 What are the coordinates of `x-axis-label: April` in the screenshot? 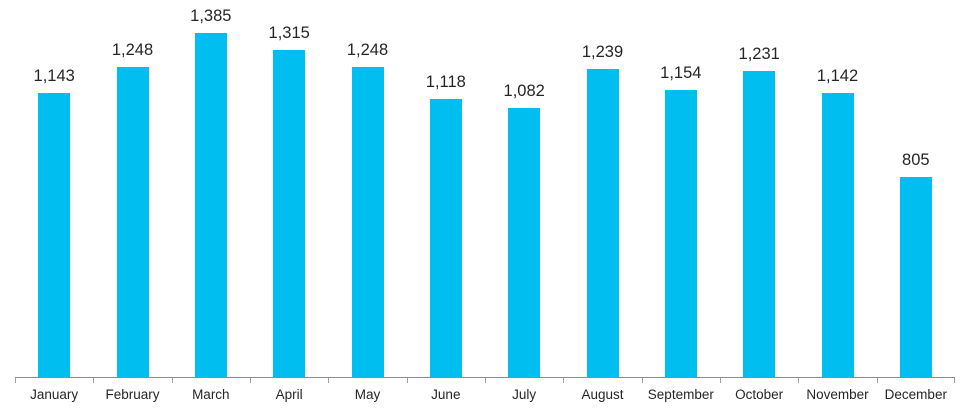 It's located at (289, 394).